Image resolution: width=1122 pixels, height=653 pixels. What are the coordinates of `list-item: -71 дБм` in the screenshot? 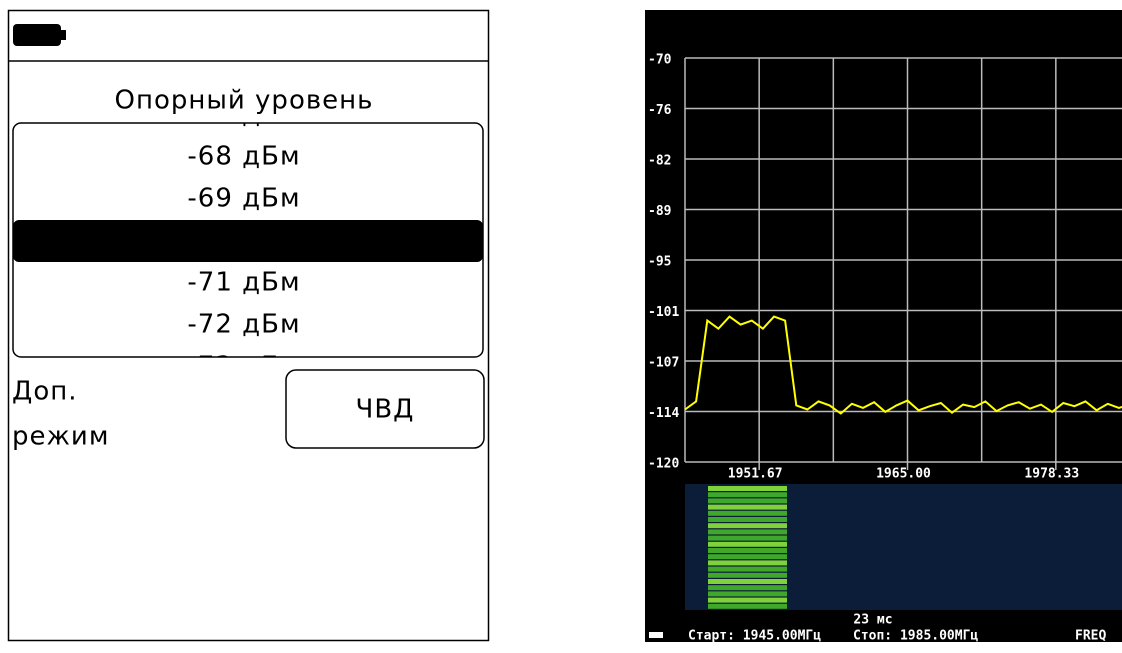 It's located at (243, 283).